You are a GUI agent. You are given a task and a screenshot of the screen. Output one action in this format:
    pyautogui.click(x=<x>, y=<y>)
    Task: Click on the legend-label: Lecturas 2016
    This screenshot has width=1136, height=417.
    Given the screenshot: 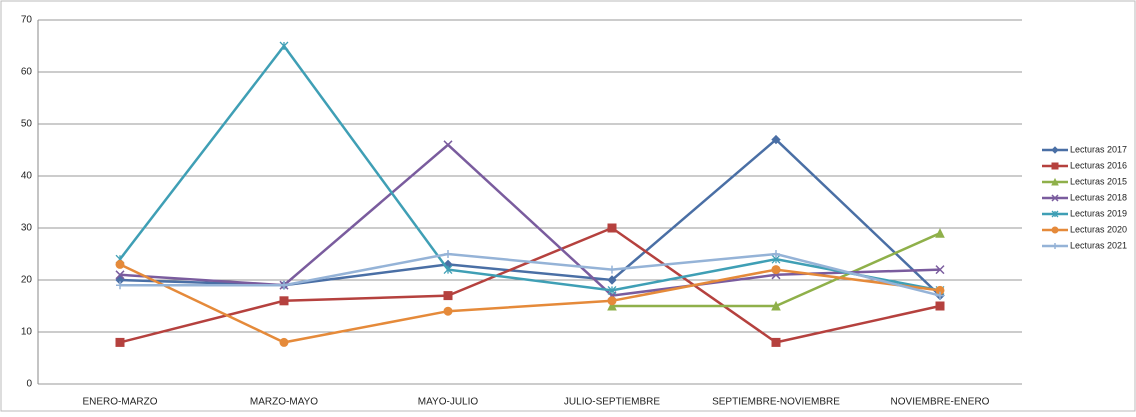 What is the action you would take?
    pyautogui.click(x=1098, y=165)
    